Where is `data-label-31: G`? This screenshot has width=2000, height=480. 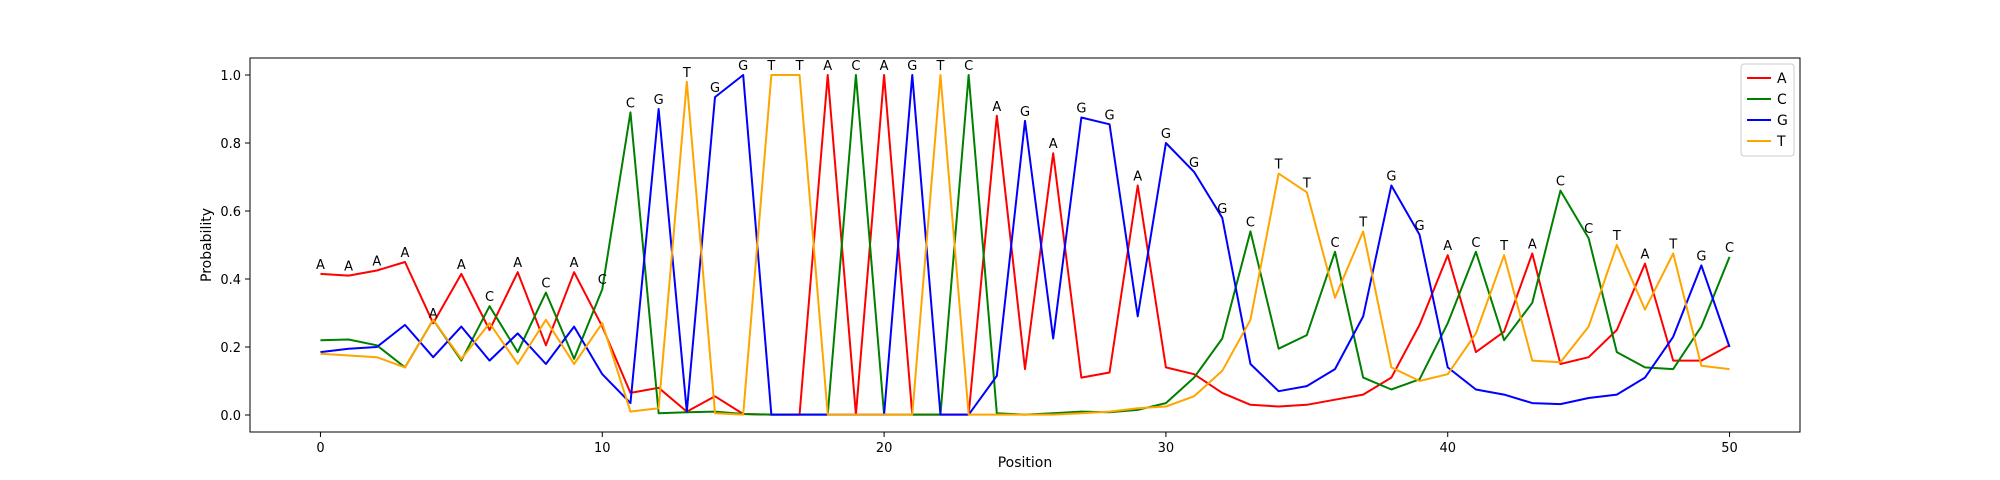
data-label-31: G is located at coordinates (1194, 163).